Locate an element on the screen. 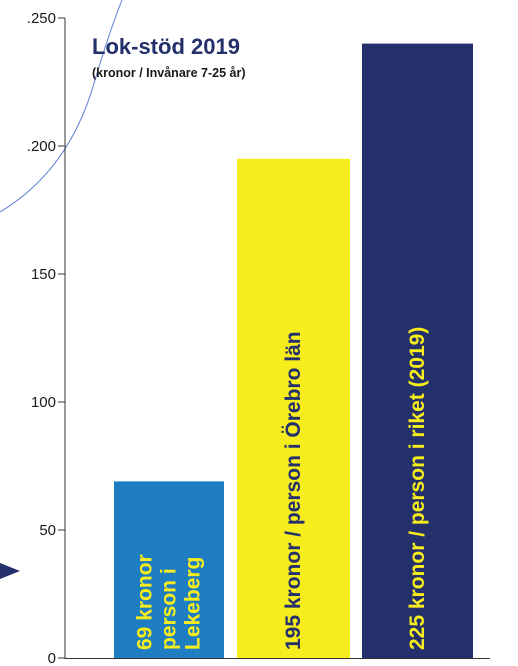 Image resolution: width=518 pixels, height=666 pixels. decorative-arc-line is located at coordinates (61, 106).